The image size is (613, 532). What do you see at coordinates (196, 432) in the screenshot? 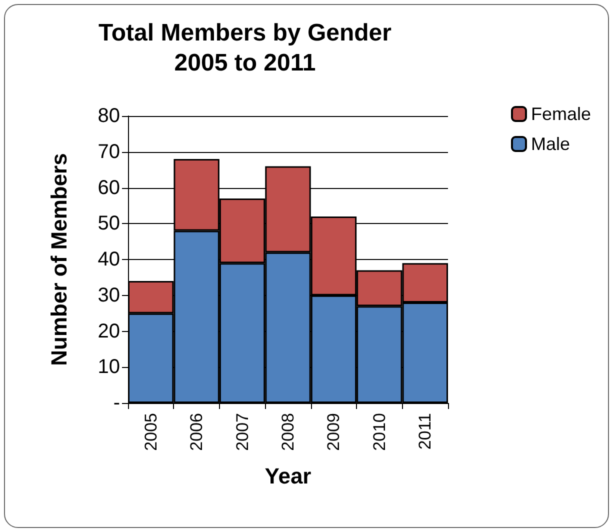
I see `x-tick-label: 2006` at bounding box center [196, 432].